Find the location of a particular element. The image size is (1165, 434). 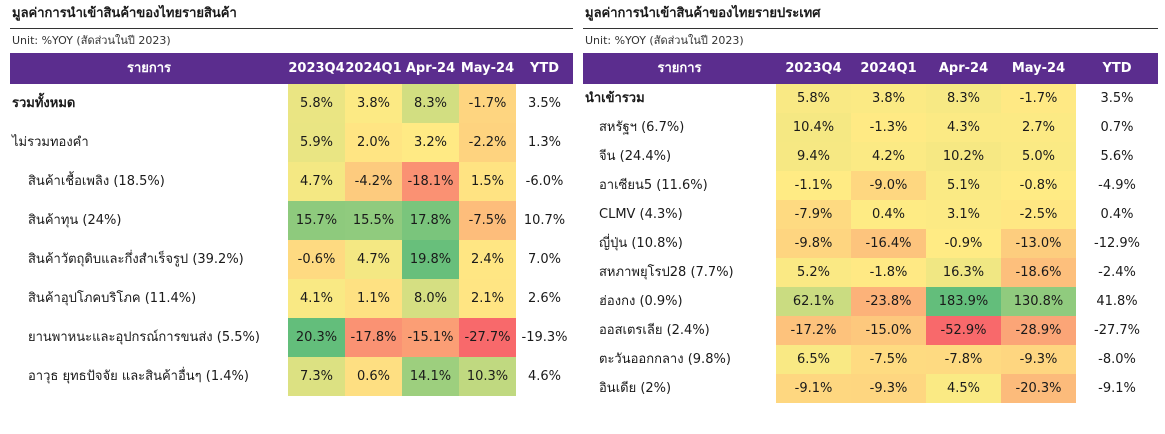

value-cell: -0.8% is located at coordinates (1038, 185).